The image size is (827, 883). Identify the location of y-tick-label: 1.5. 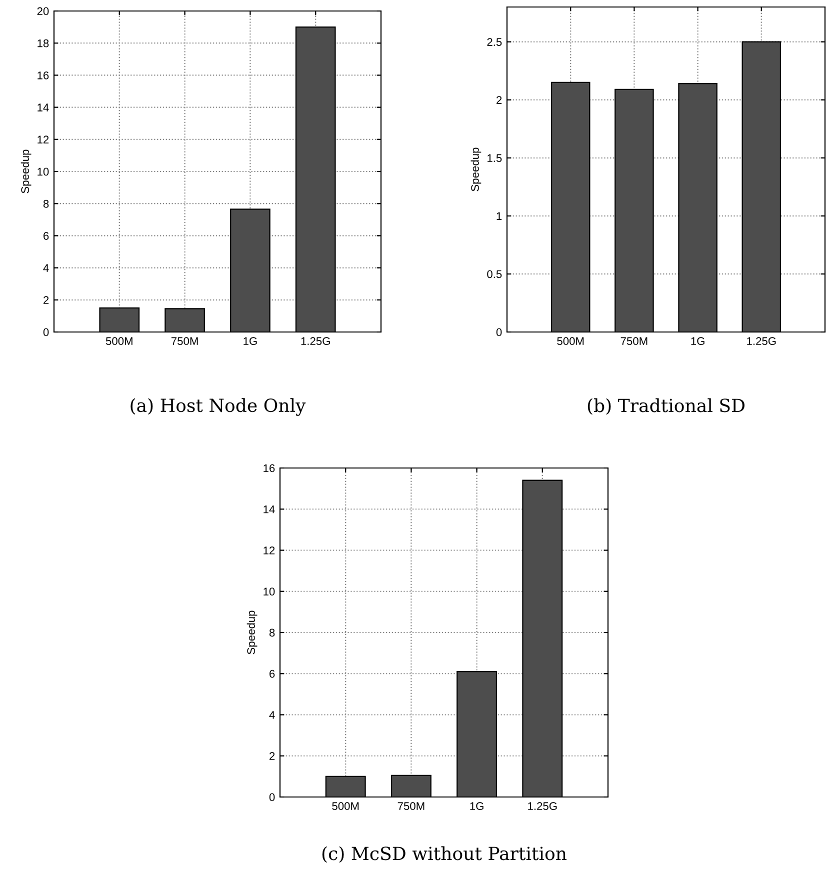
(495, 158).